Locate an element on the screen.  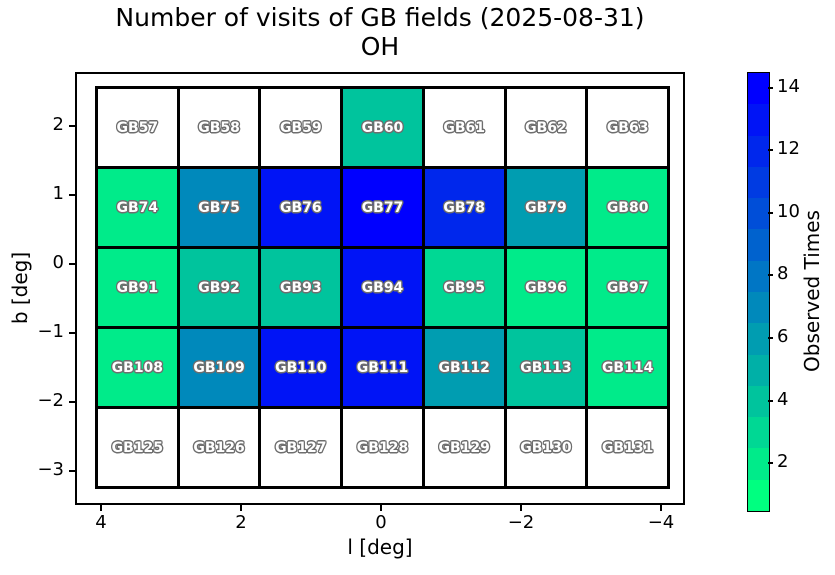
heatmap-cell: GB58 is located at coordinates (219, 127).